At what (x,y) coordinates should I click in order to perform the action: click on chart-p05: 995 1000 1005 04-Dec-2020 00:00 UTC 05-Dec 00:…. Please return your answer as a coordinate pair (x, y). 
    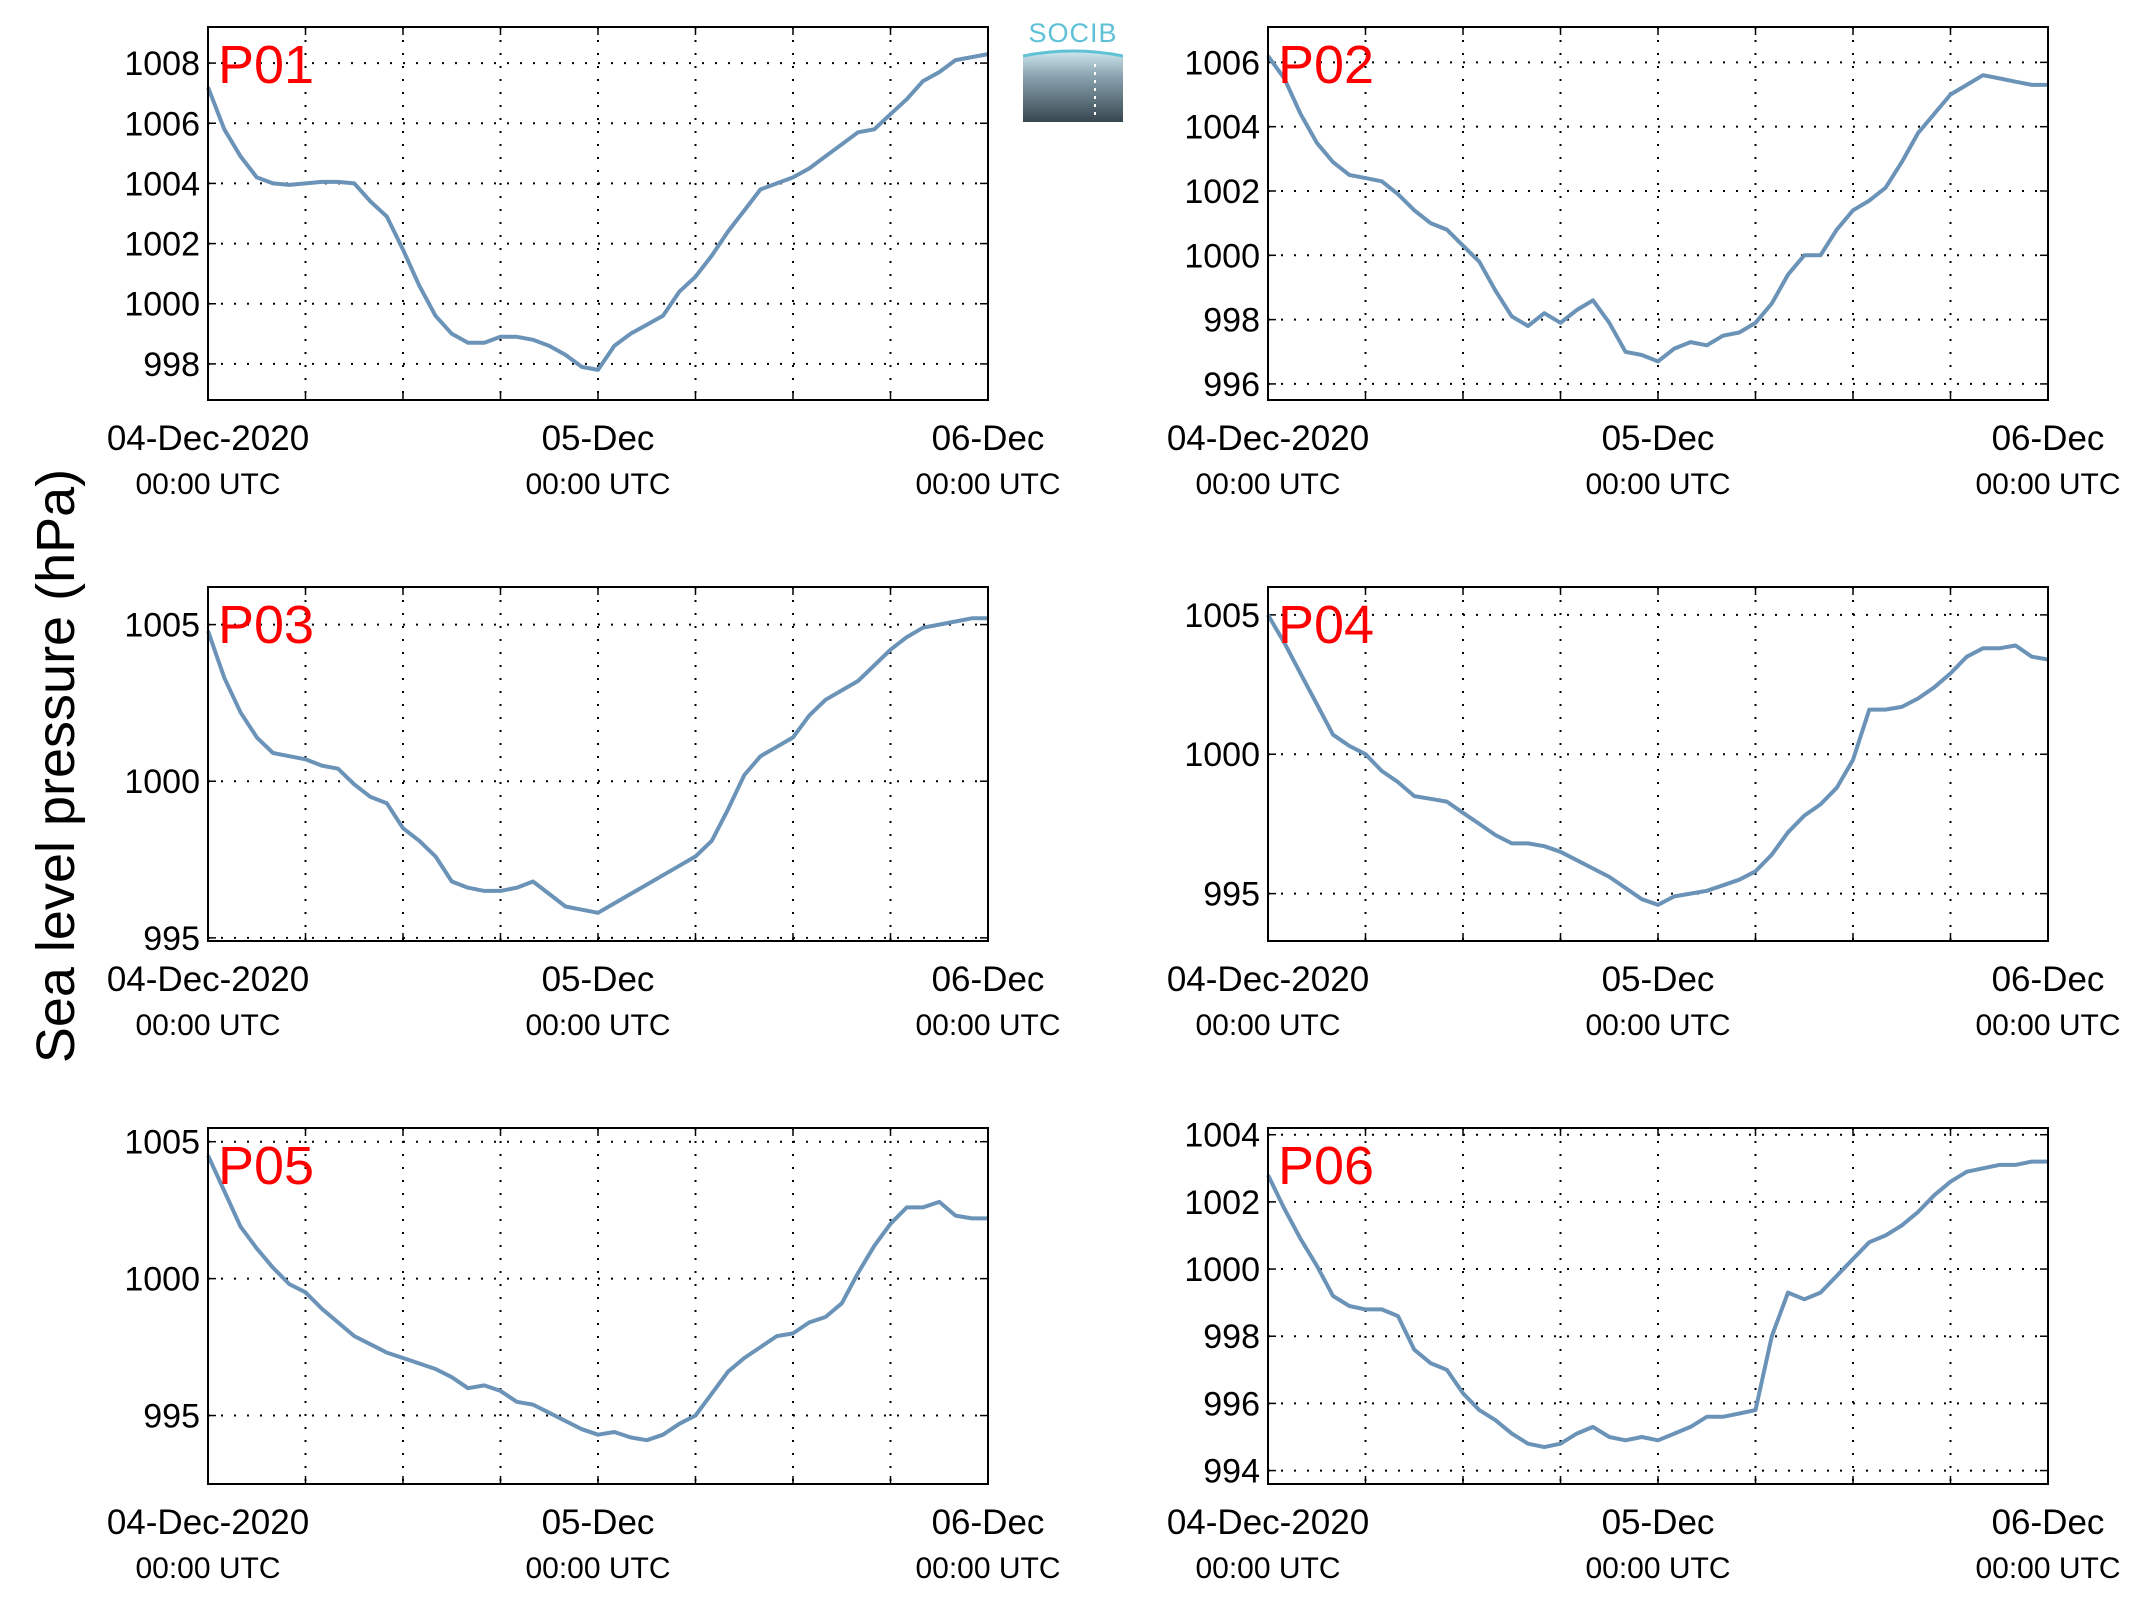
    Looking at the image, I should click on (584, 1354).